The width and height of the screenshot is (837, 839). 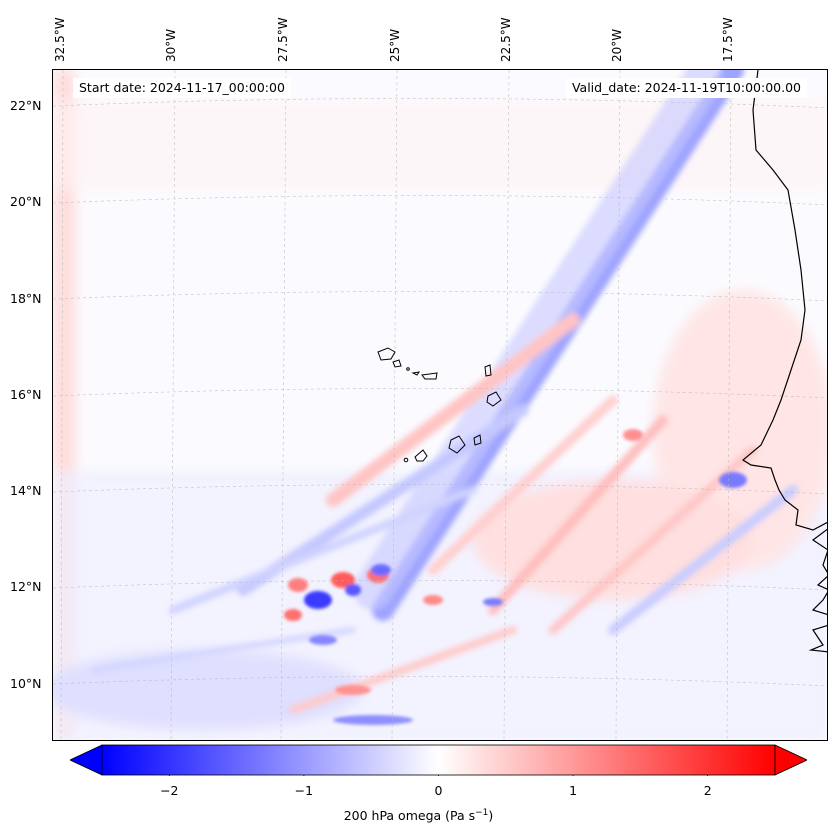 I want to click on lat-label-12n: 12°N, so click(x=26, y=586).